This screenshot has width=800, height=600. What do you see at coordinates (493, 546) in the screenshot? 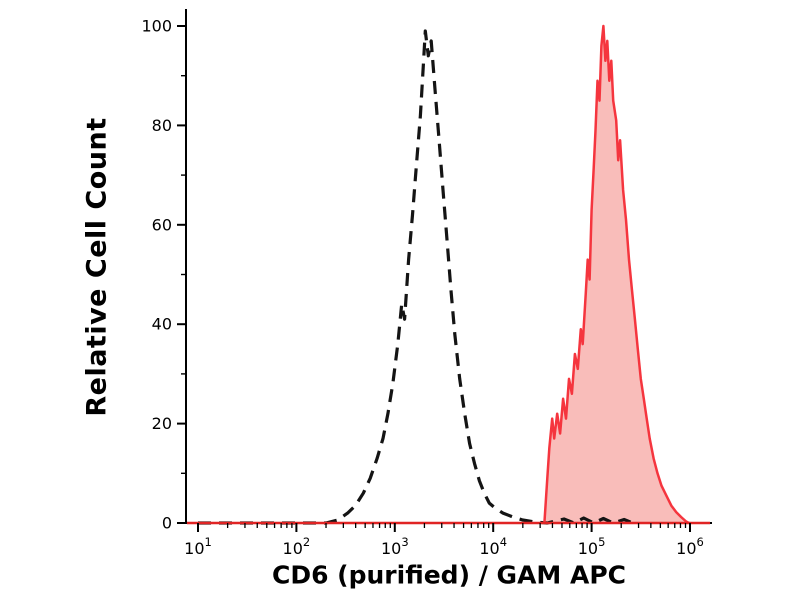
I see `x-tick-label: 10⁴` at bounding box center [493, 546].